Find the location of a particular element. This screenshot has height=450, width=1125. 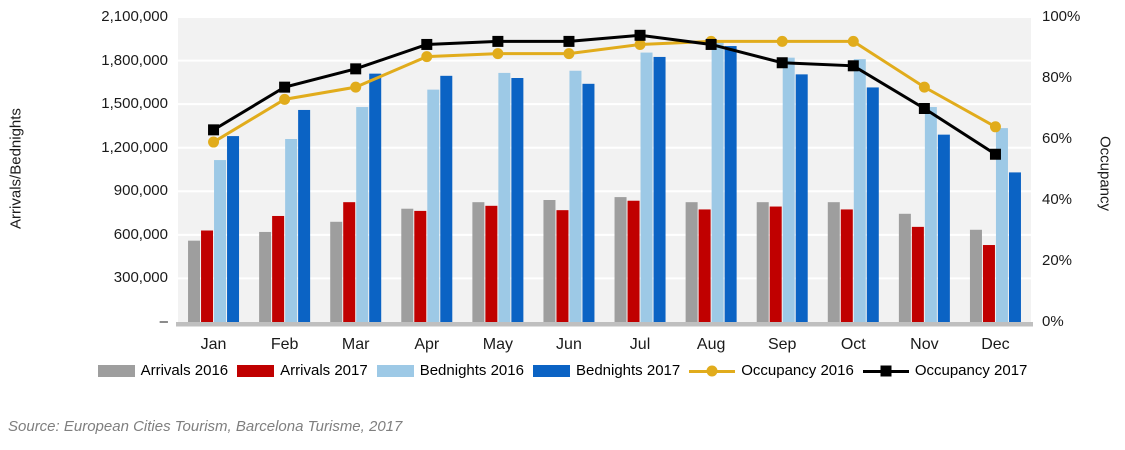

x-axis-label-jun: Jun is located at coordinates (569, 344).